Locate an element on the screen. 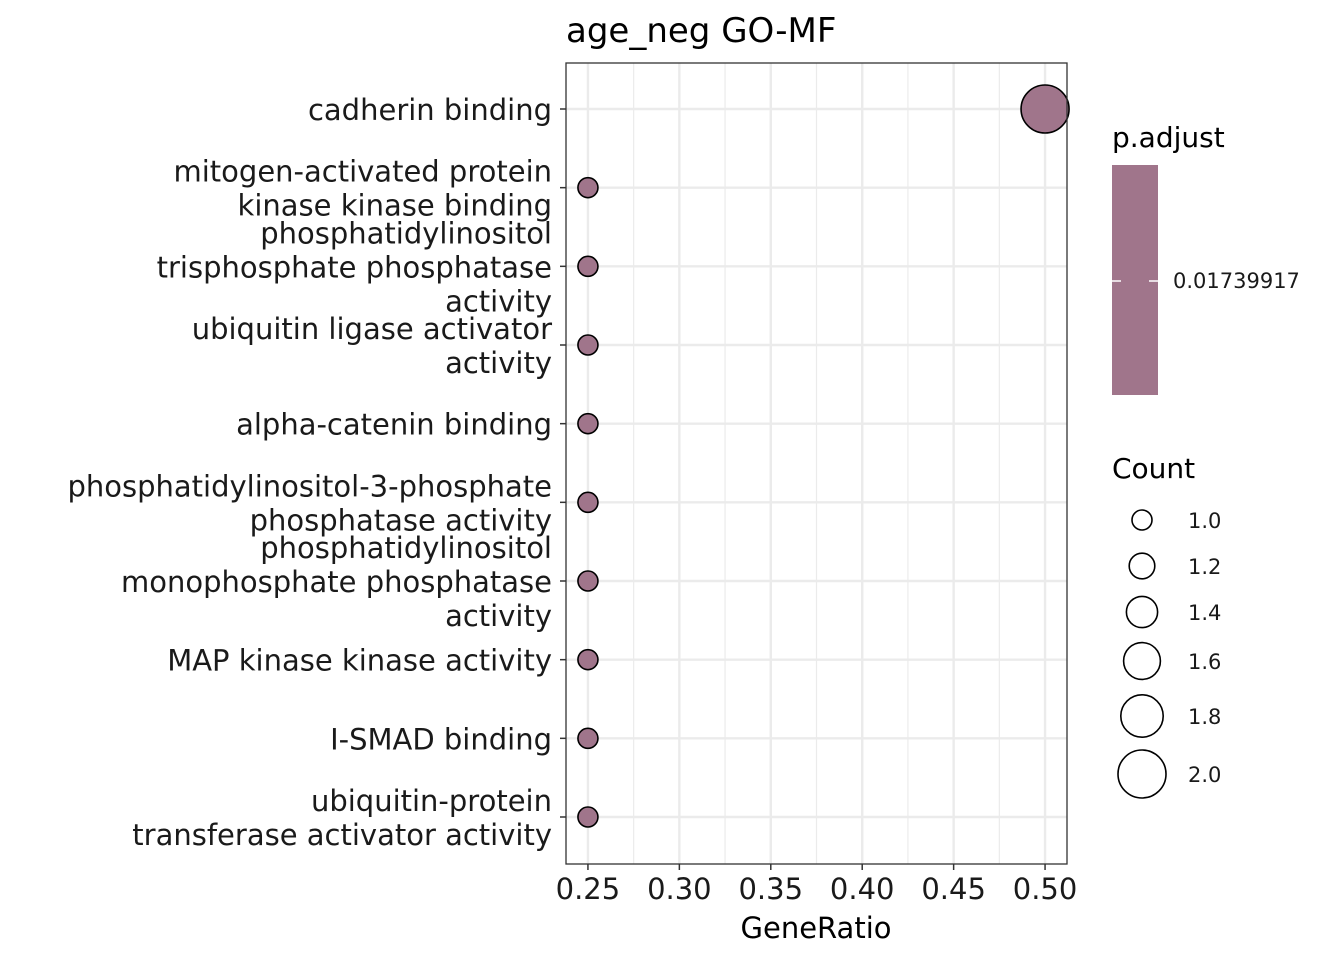  x-axis-title: GeneRatio is located at coordinates (816, 928).